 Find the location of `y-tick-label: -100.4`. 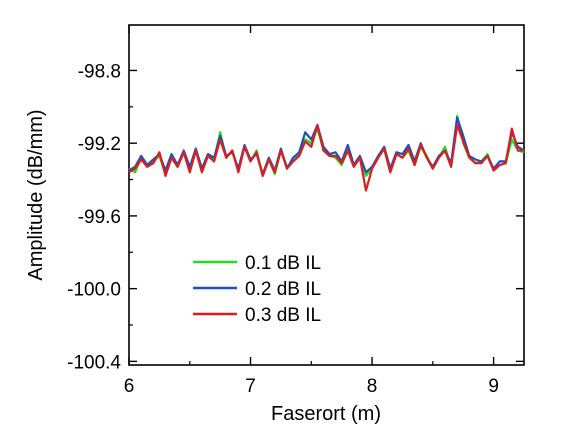

y-tick-label: -100.4 is located at coordinates (94, 362).